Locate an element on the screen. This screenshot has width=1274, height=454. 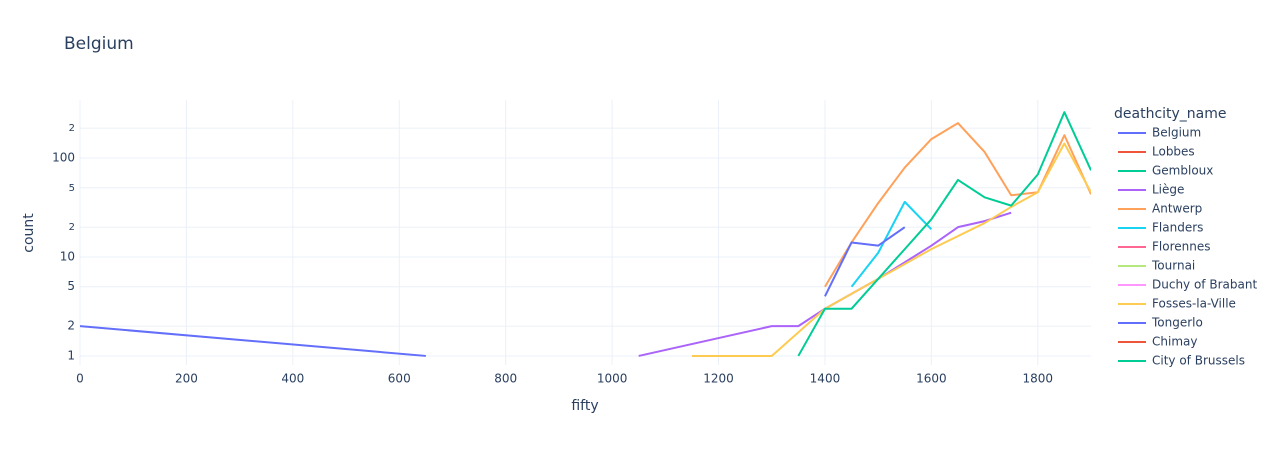
y-tick-label: 1 is located at coordinates (71, 355).